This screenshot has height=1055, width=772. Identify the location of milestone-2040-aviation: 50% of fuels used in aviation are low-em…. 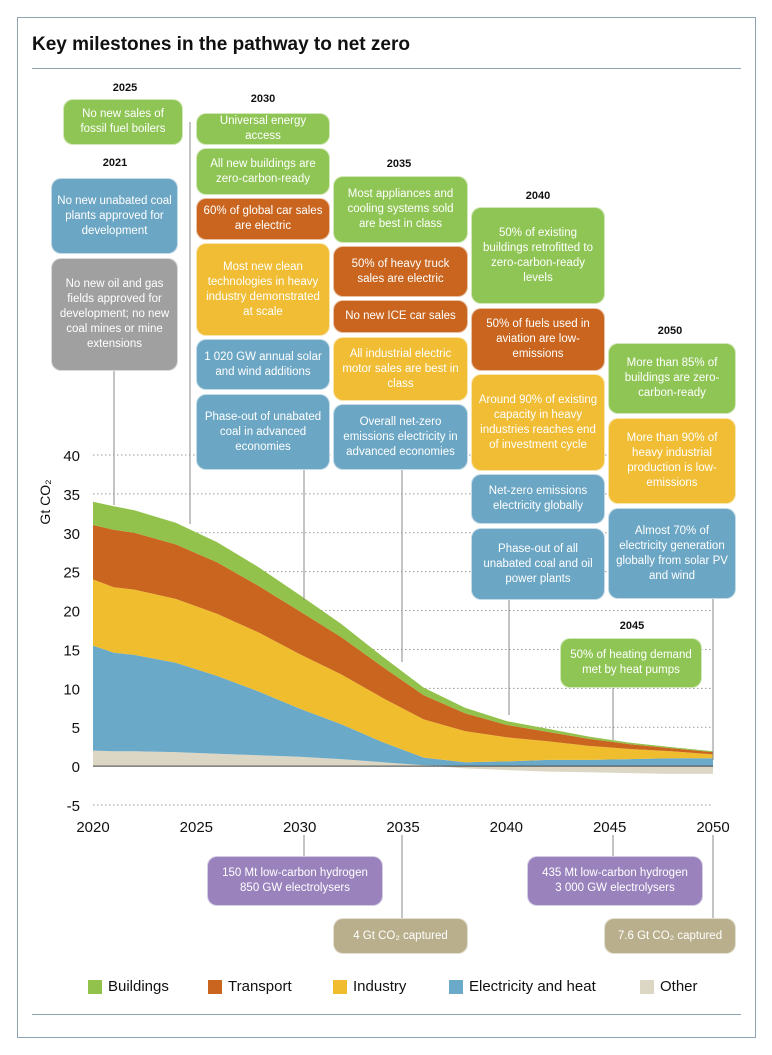
(538, 339).